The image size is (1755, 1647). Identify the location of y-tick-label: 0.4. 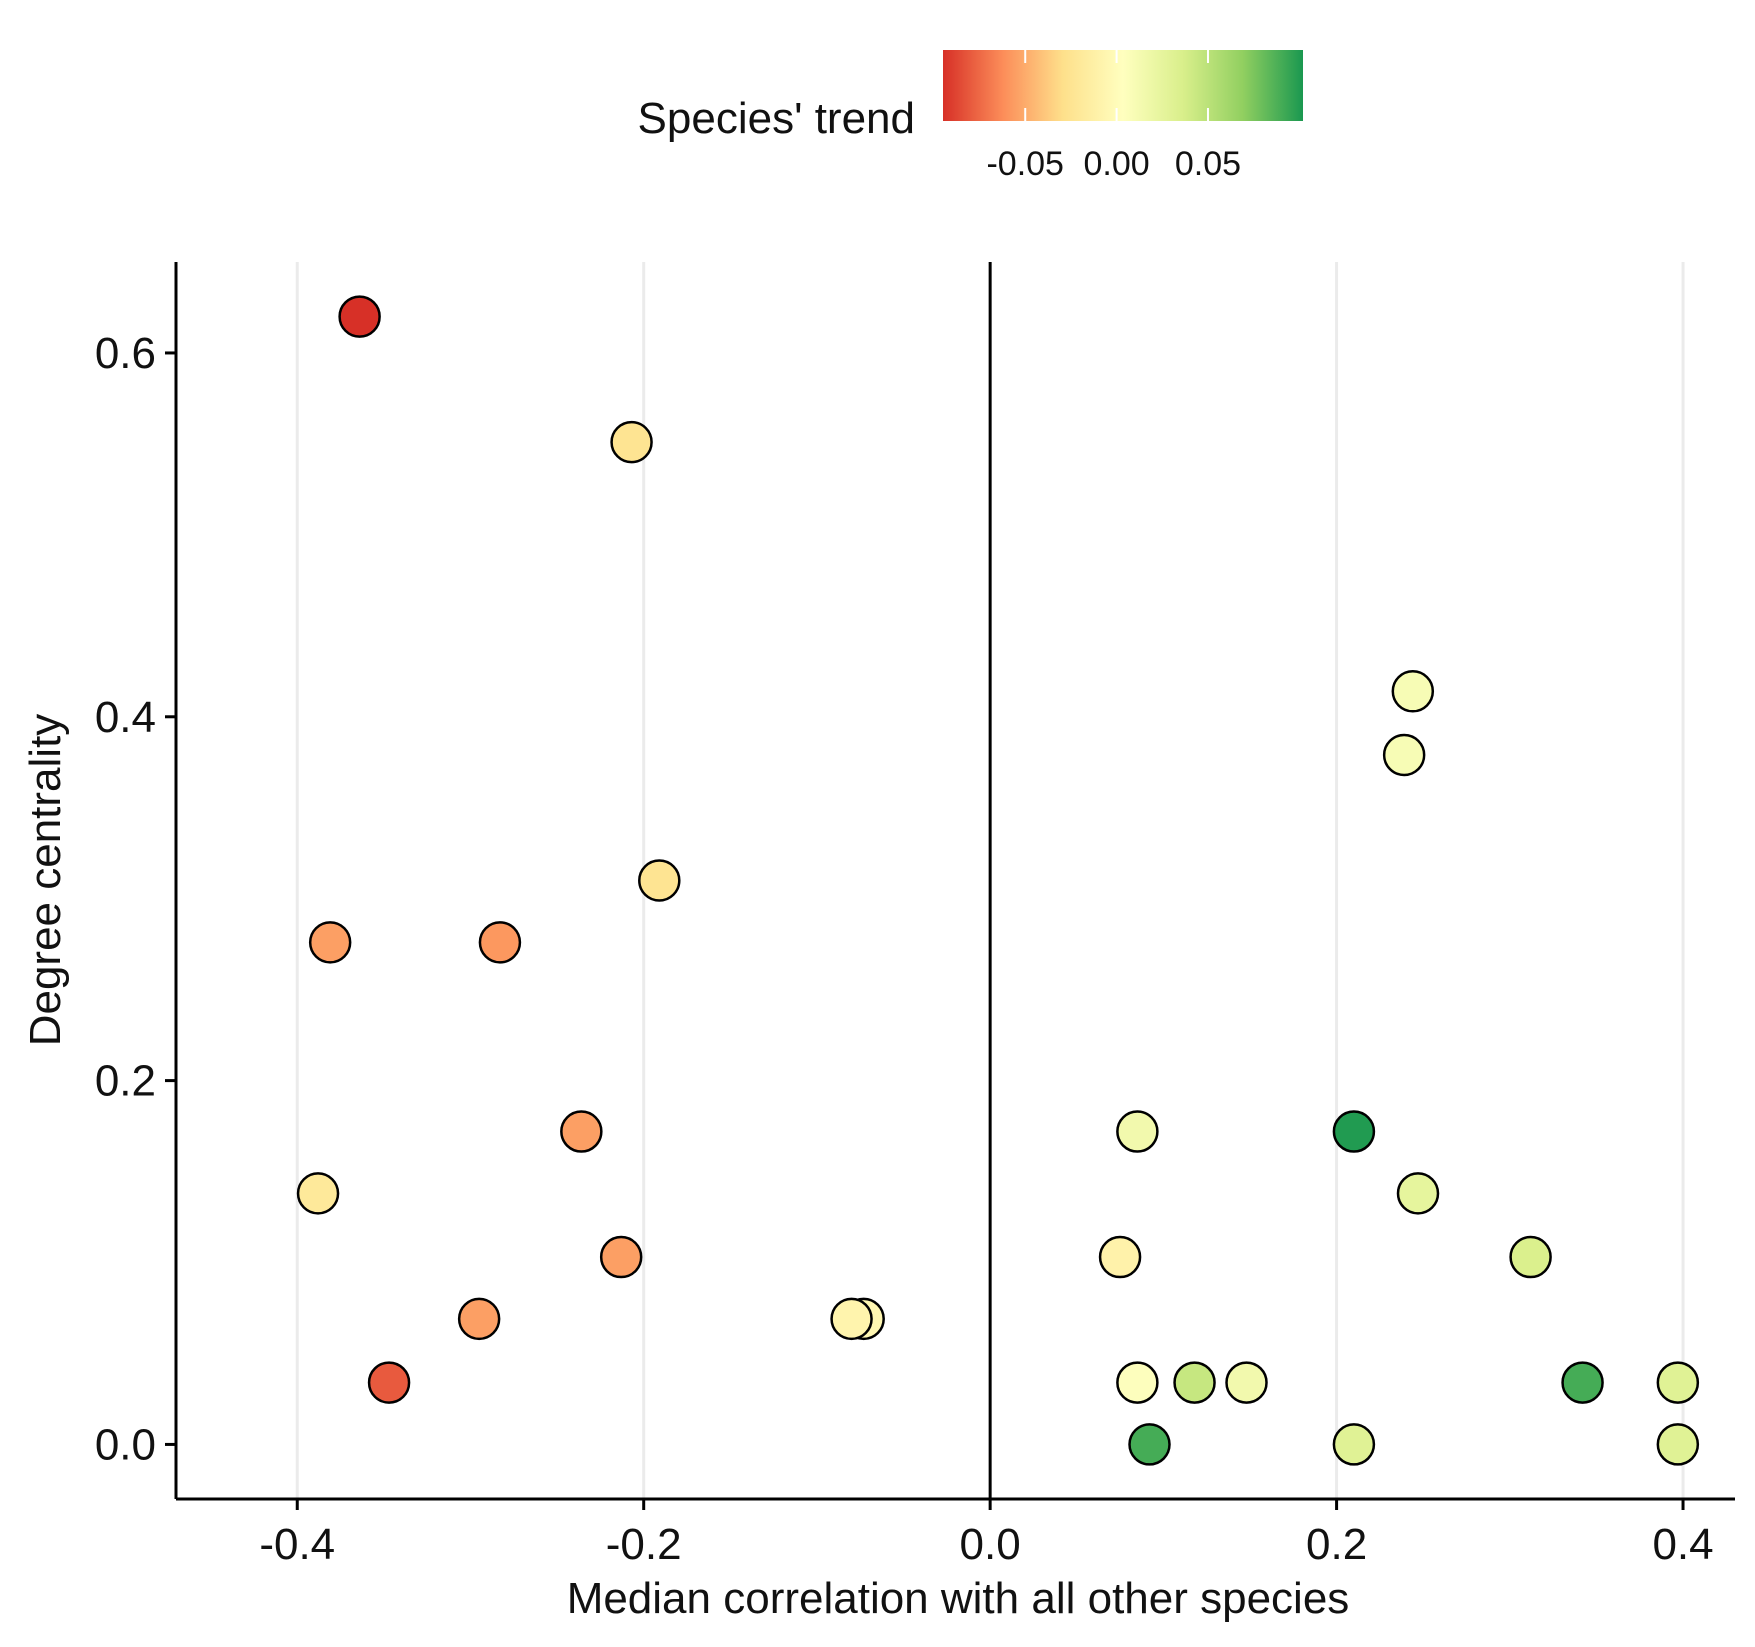
(125, 717).